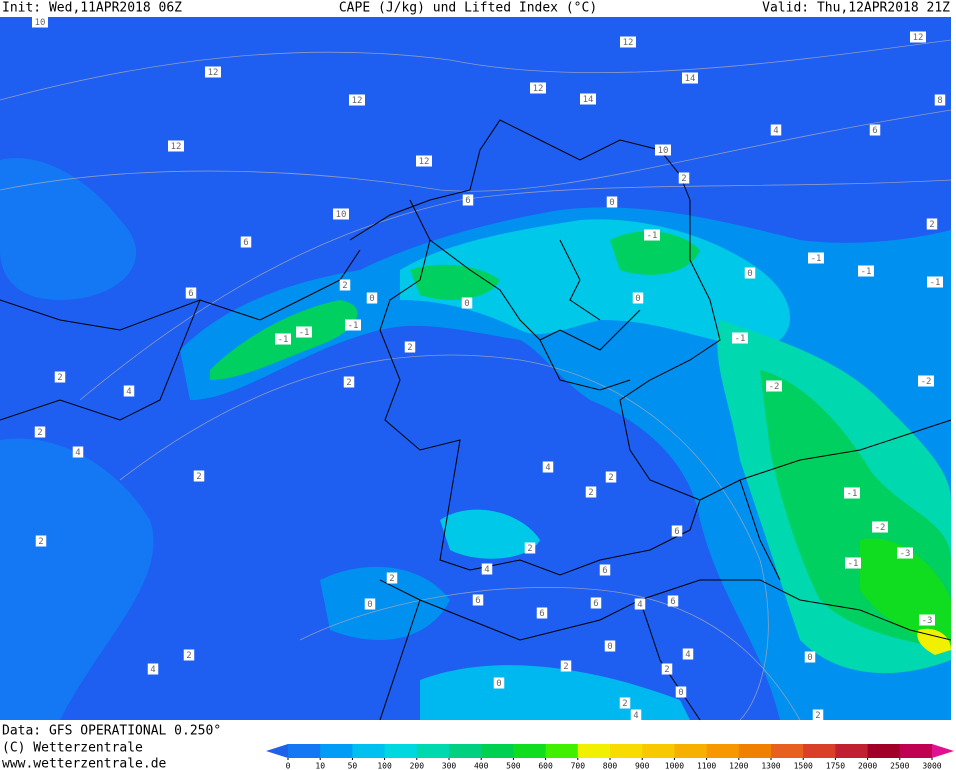  What do you see at coordinates (417, 766) in the screenshot?
I see `colorbar-tick-label: 200` at bounding box center [417, 766].